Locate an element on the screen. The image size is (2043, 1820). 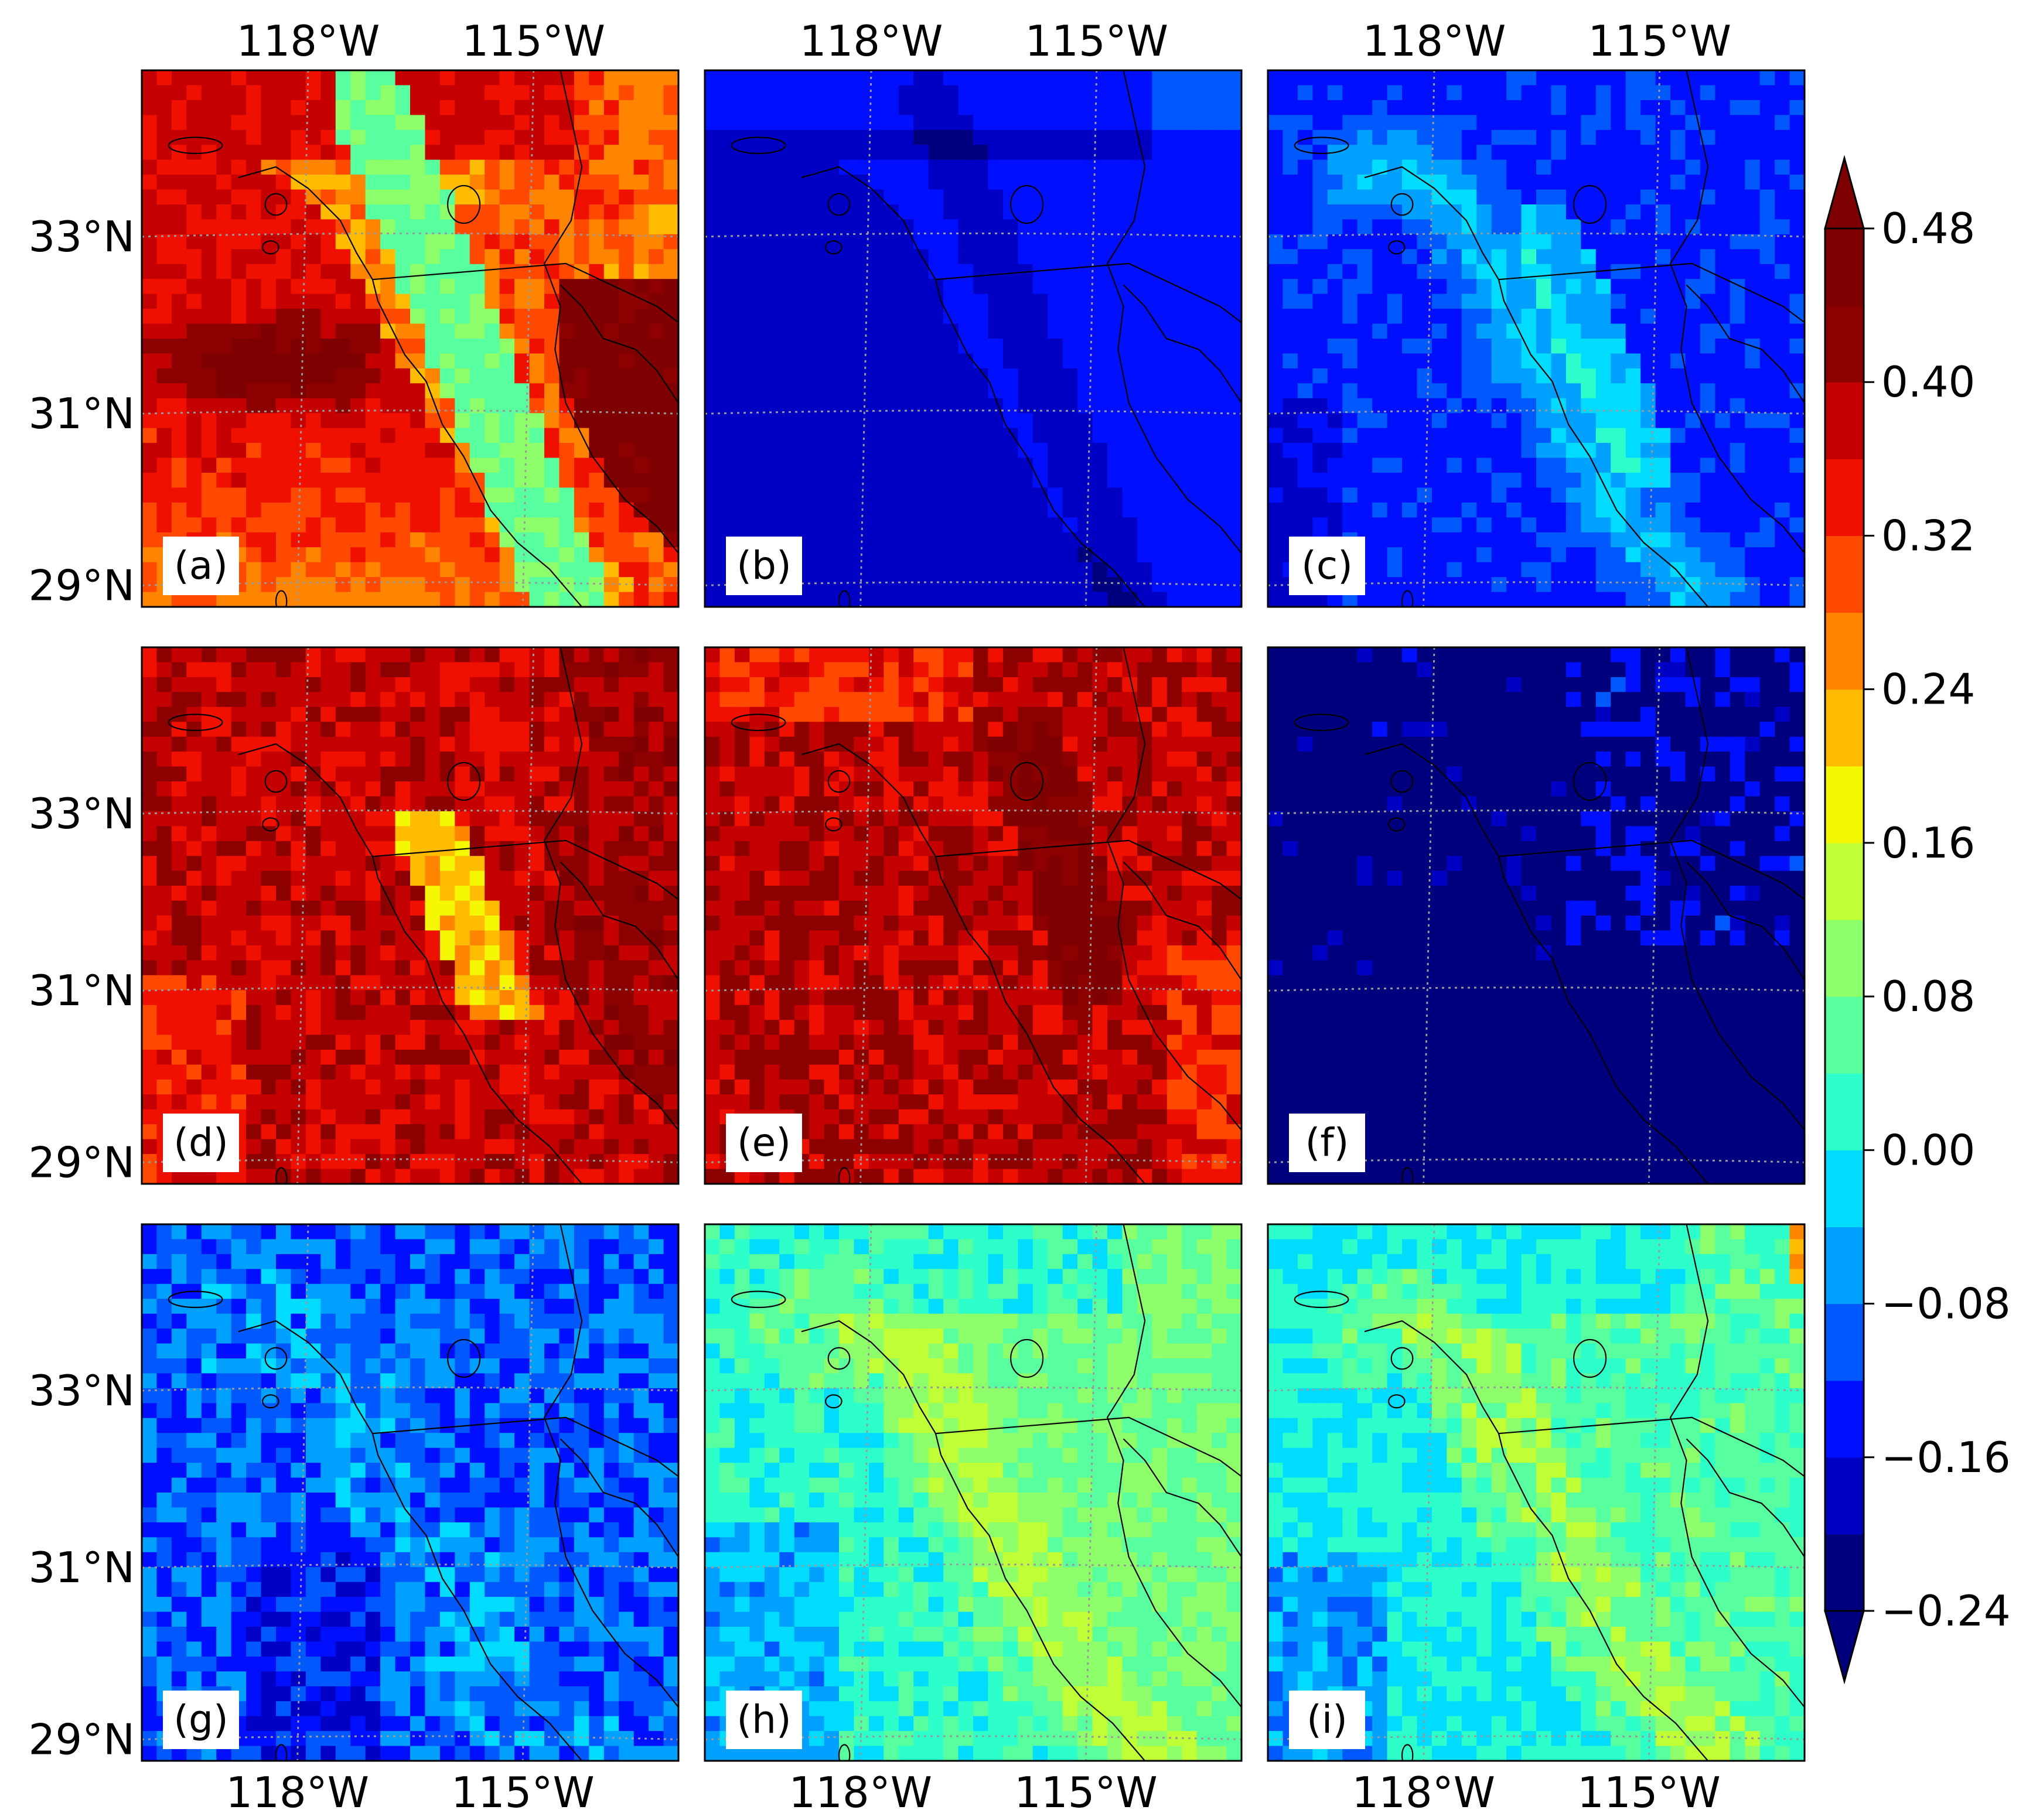
colorbar-frame is located at coordinates (1844, 919).